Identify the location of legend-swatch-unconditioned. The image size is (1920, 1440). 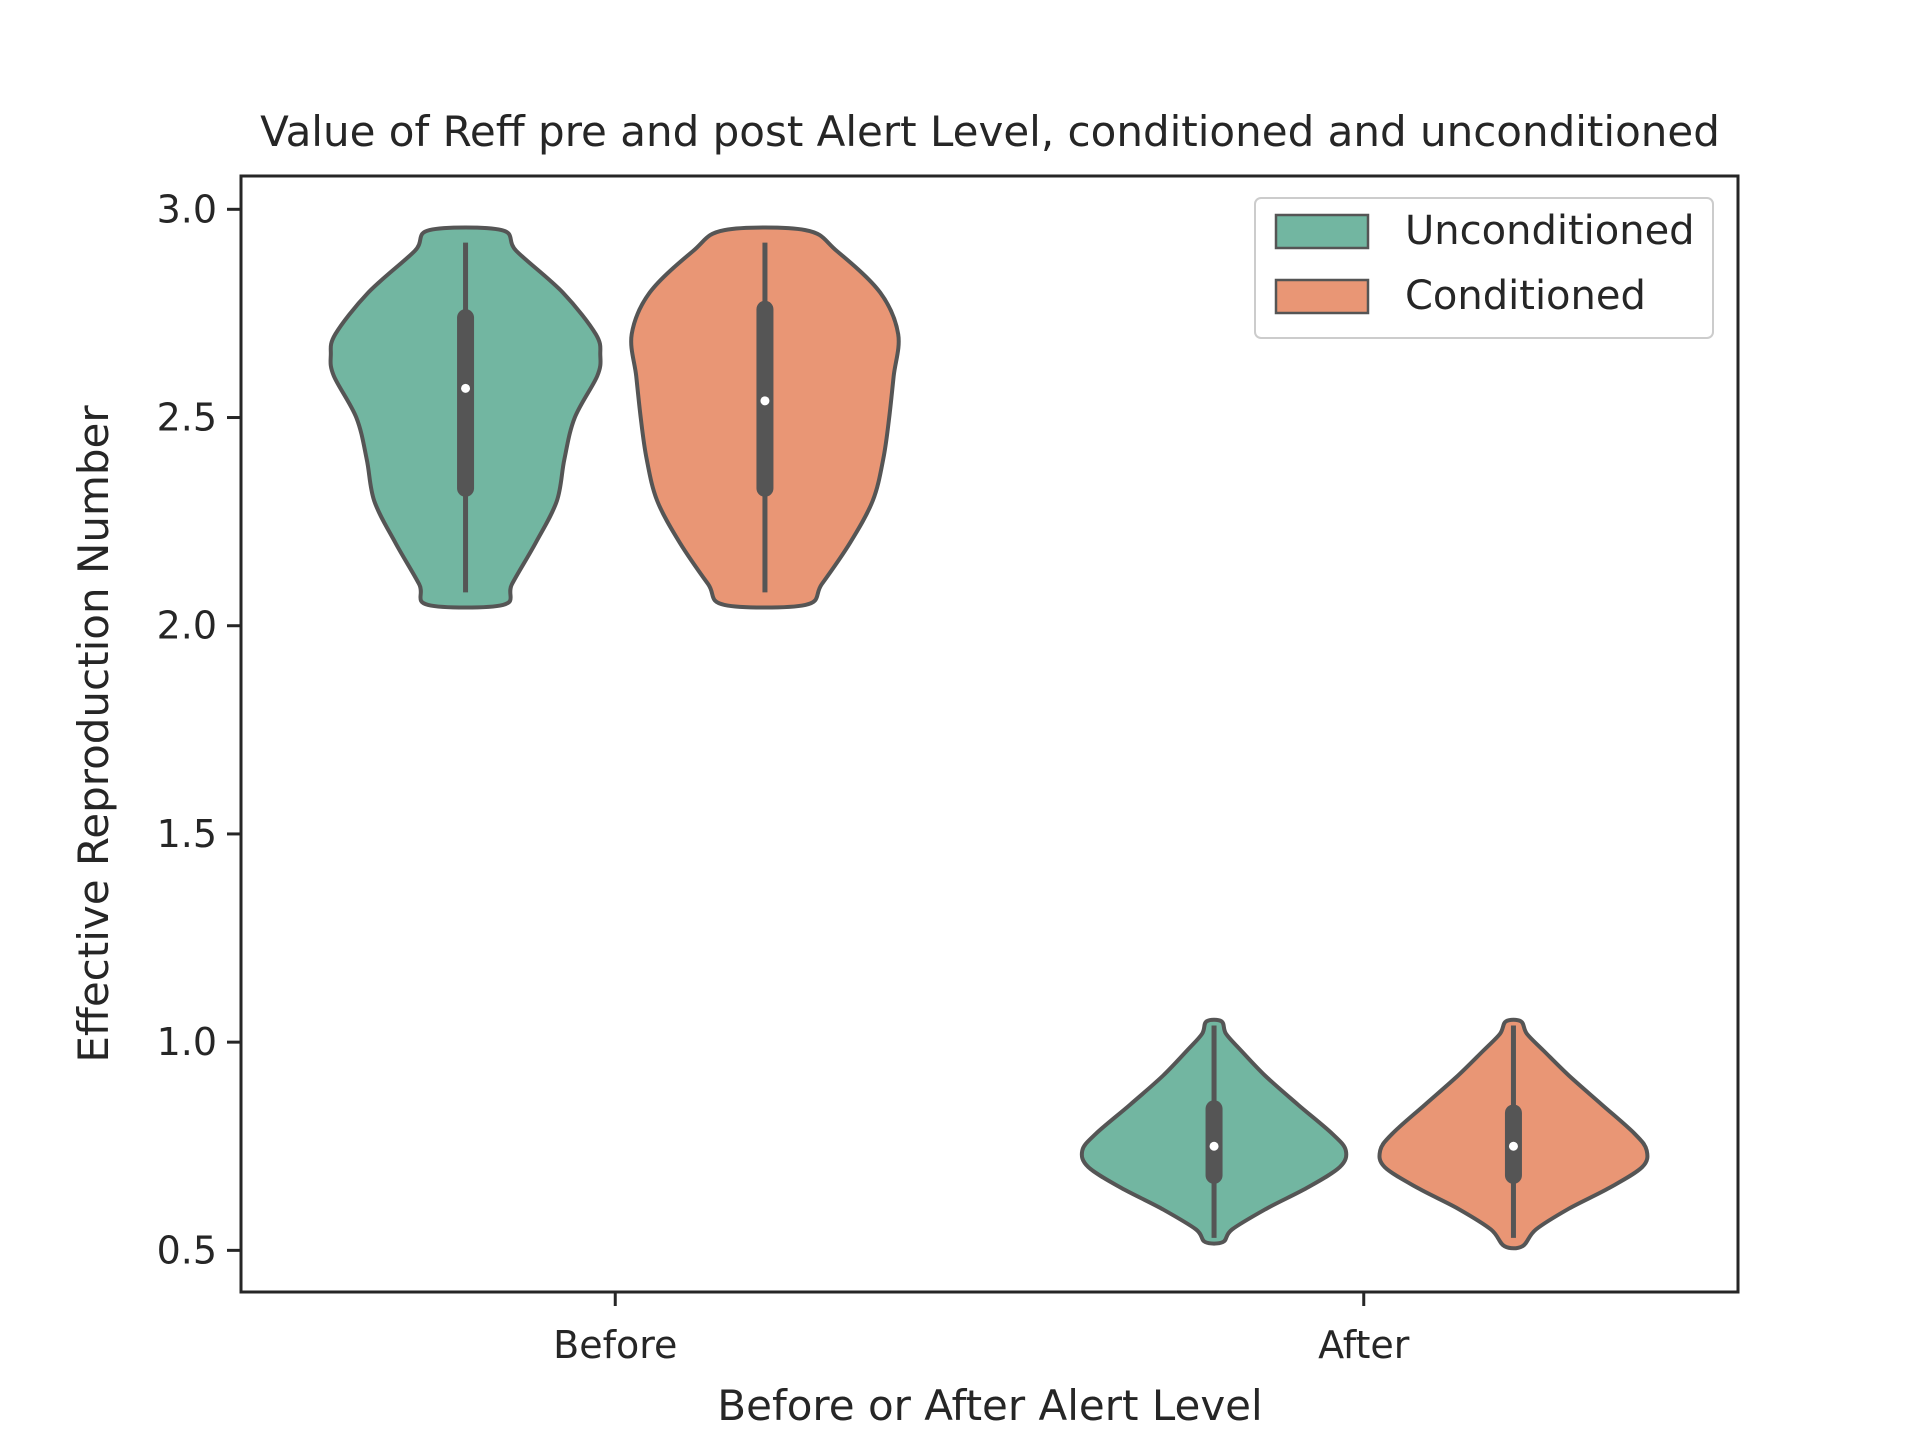
(1322, 231).